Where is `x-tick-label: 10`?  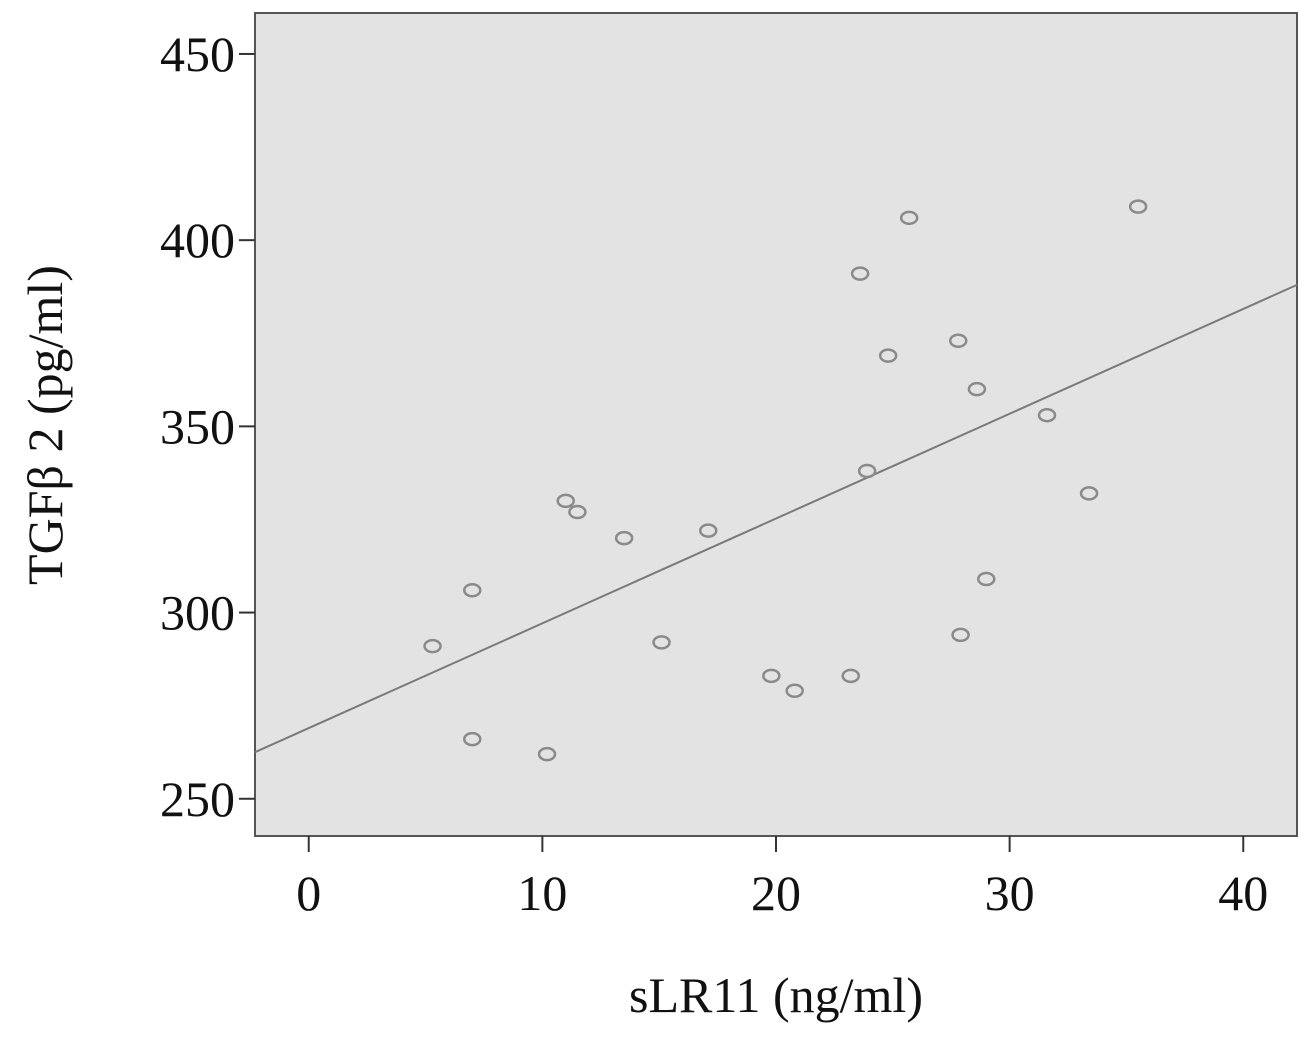 x-tick-label: 10 is located at coordinates (542, 893).